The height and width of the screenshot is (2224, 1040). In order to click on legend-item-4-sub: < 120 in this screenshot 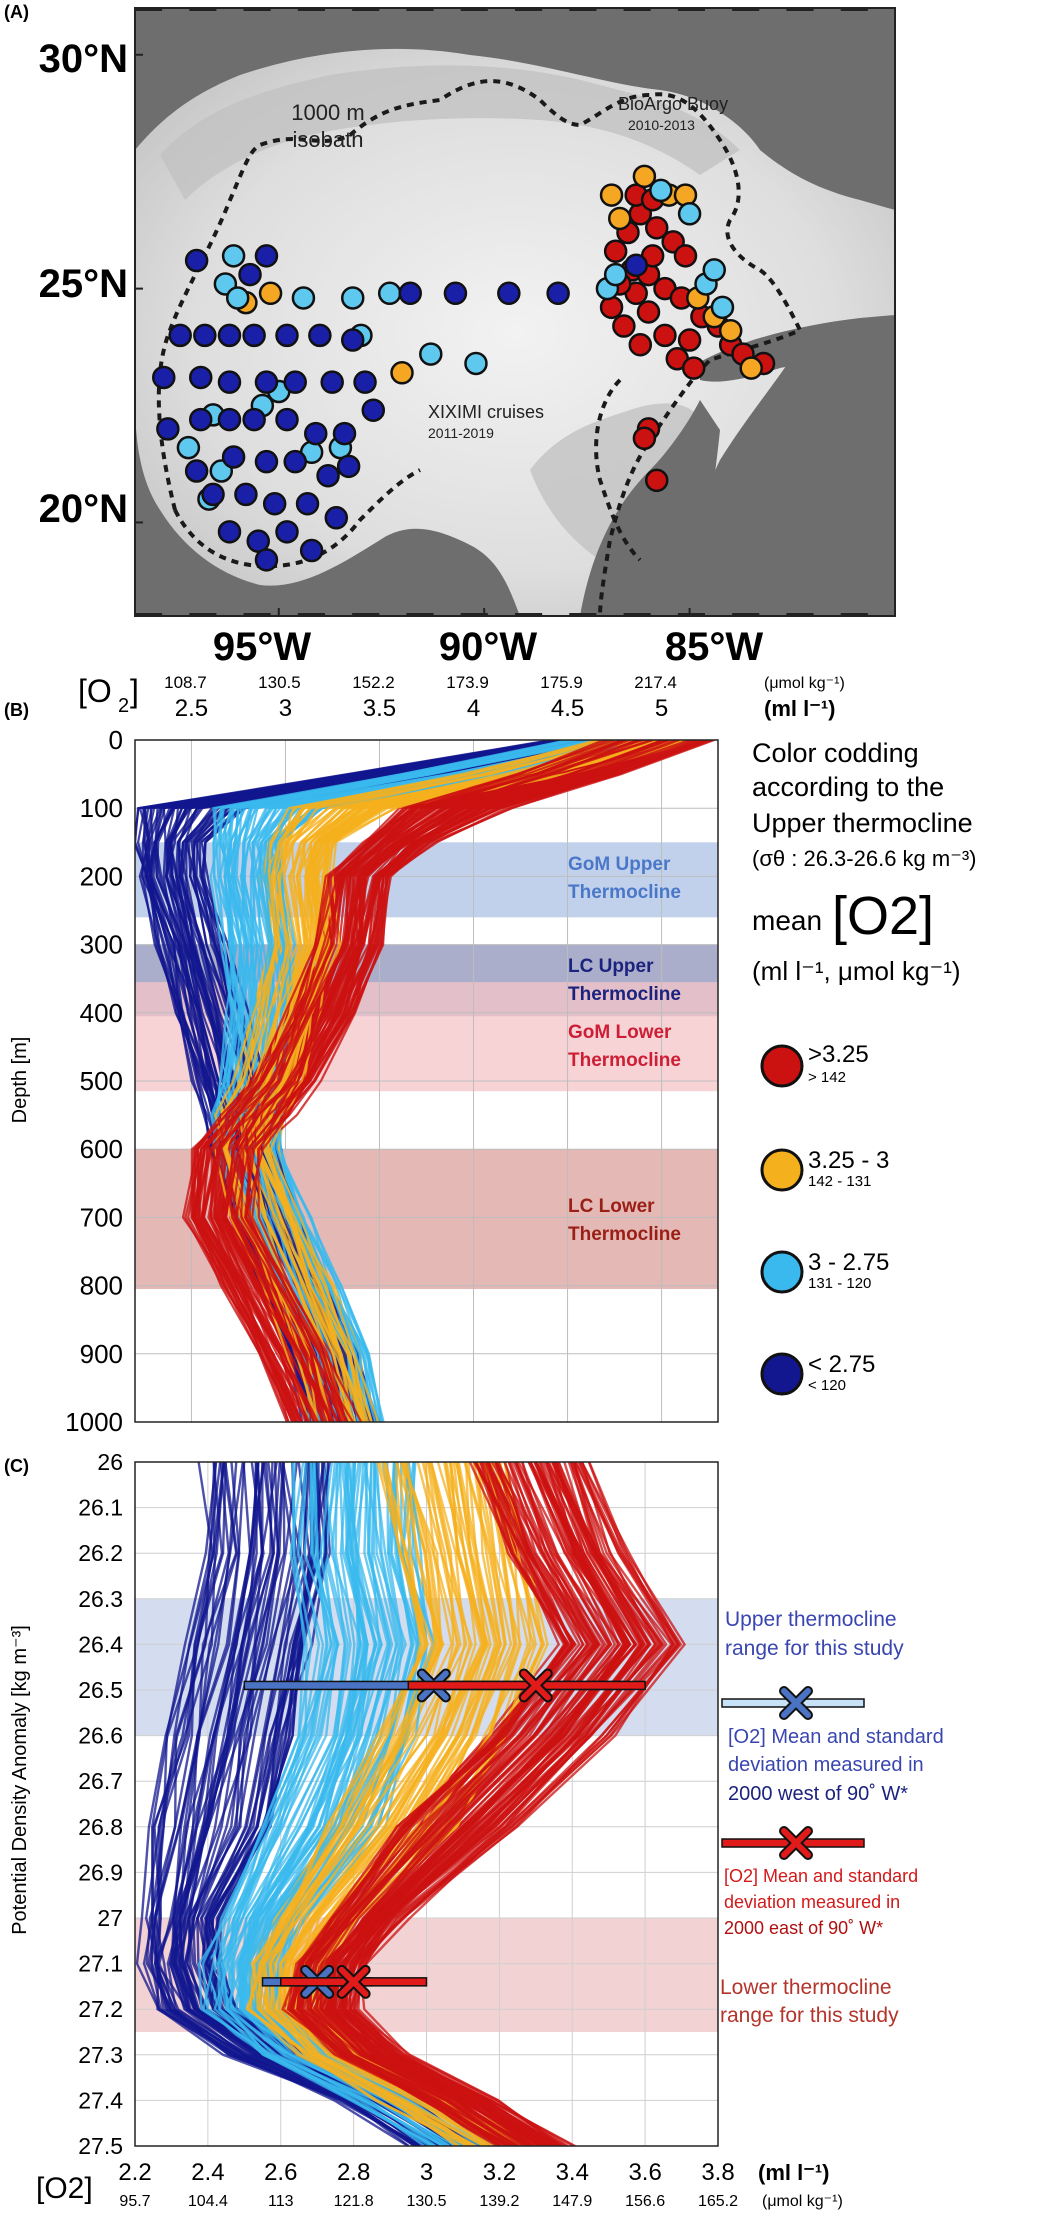, I will do `click(827, 1385)`.